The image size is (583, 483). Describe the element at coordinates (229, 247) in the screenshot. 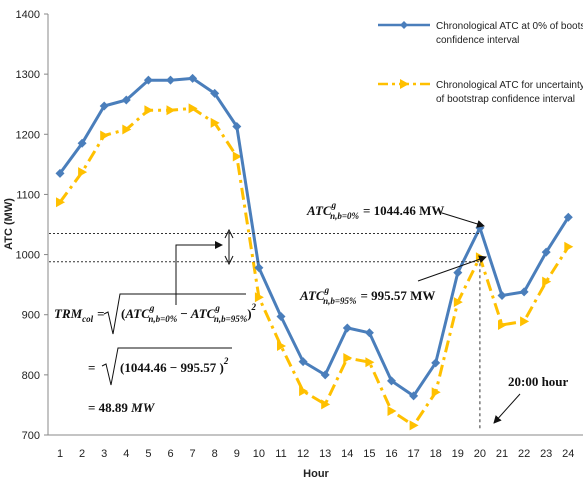

I see `trm-gap-arrow-heads` at that location.